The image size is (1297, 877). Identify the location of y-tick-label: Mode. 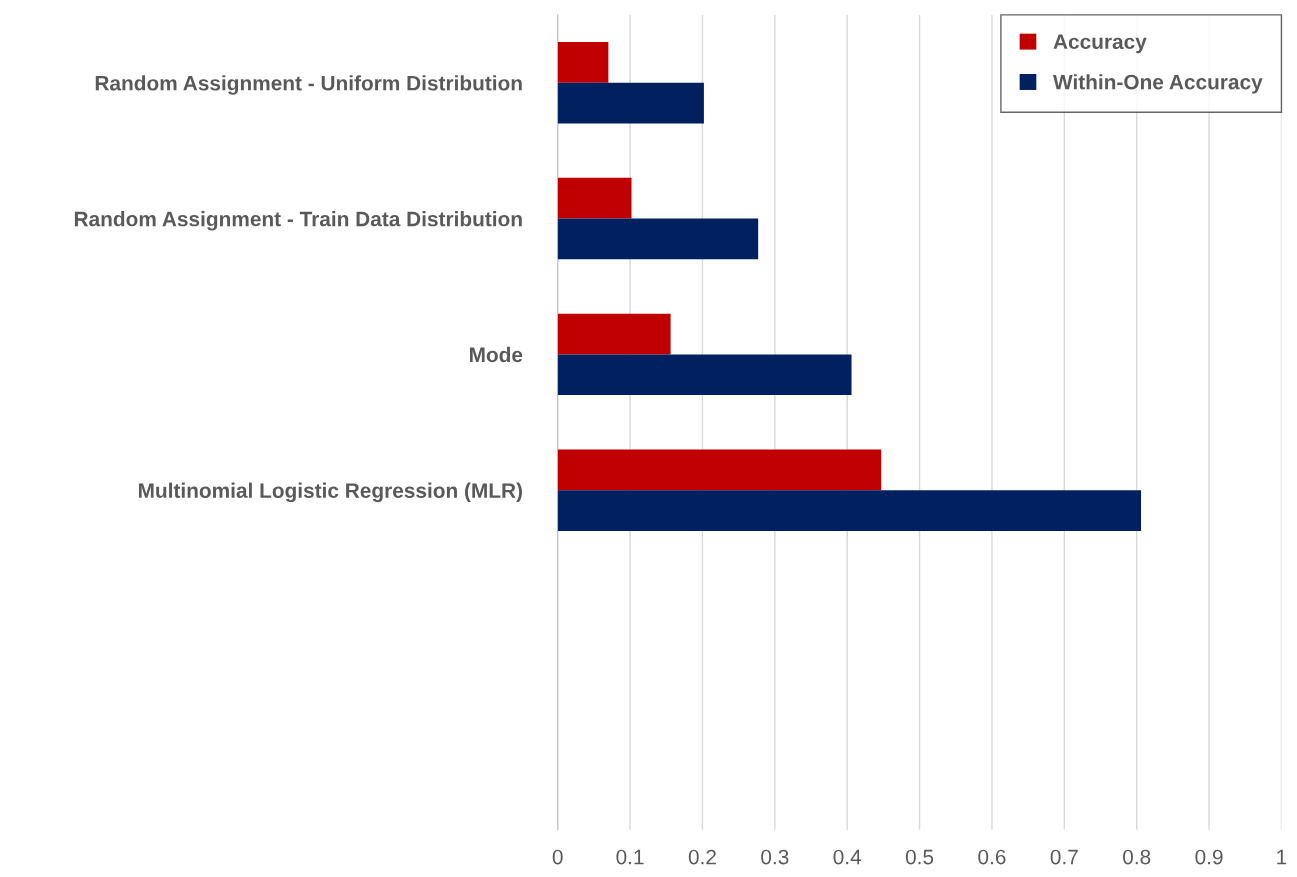
(496, 354).